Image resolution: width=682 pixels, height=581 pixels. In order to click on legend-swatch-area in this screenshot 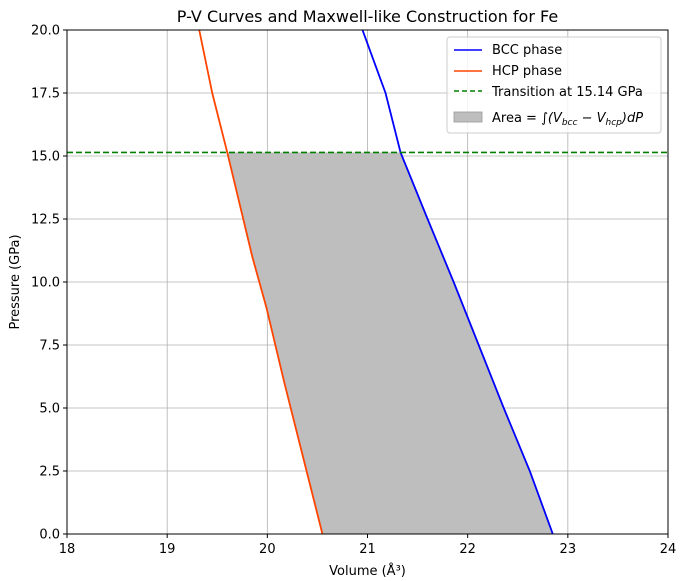, I will do `click(468, 117)`.